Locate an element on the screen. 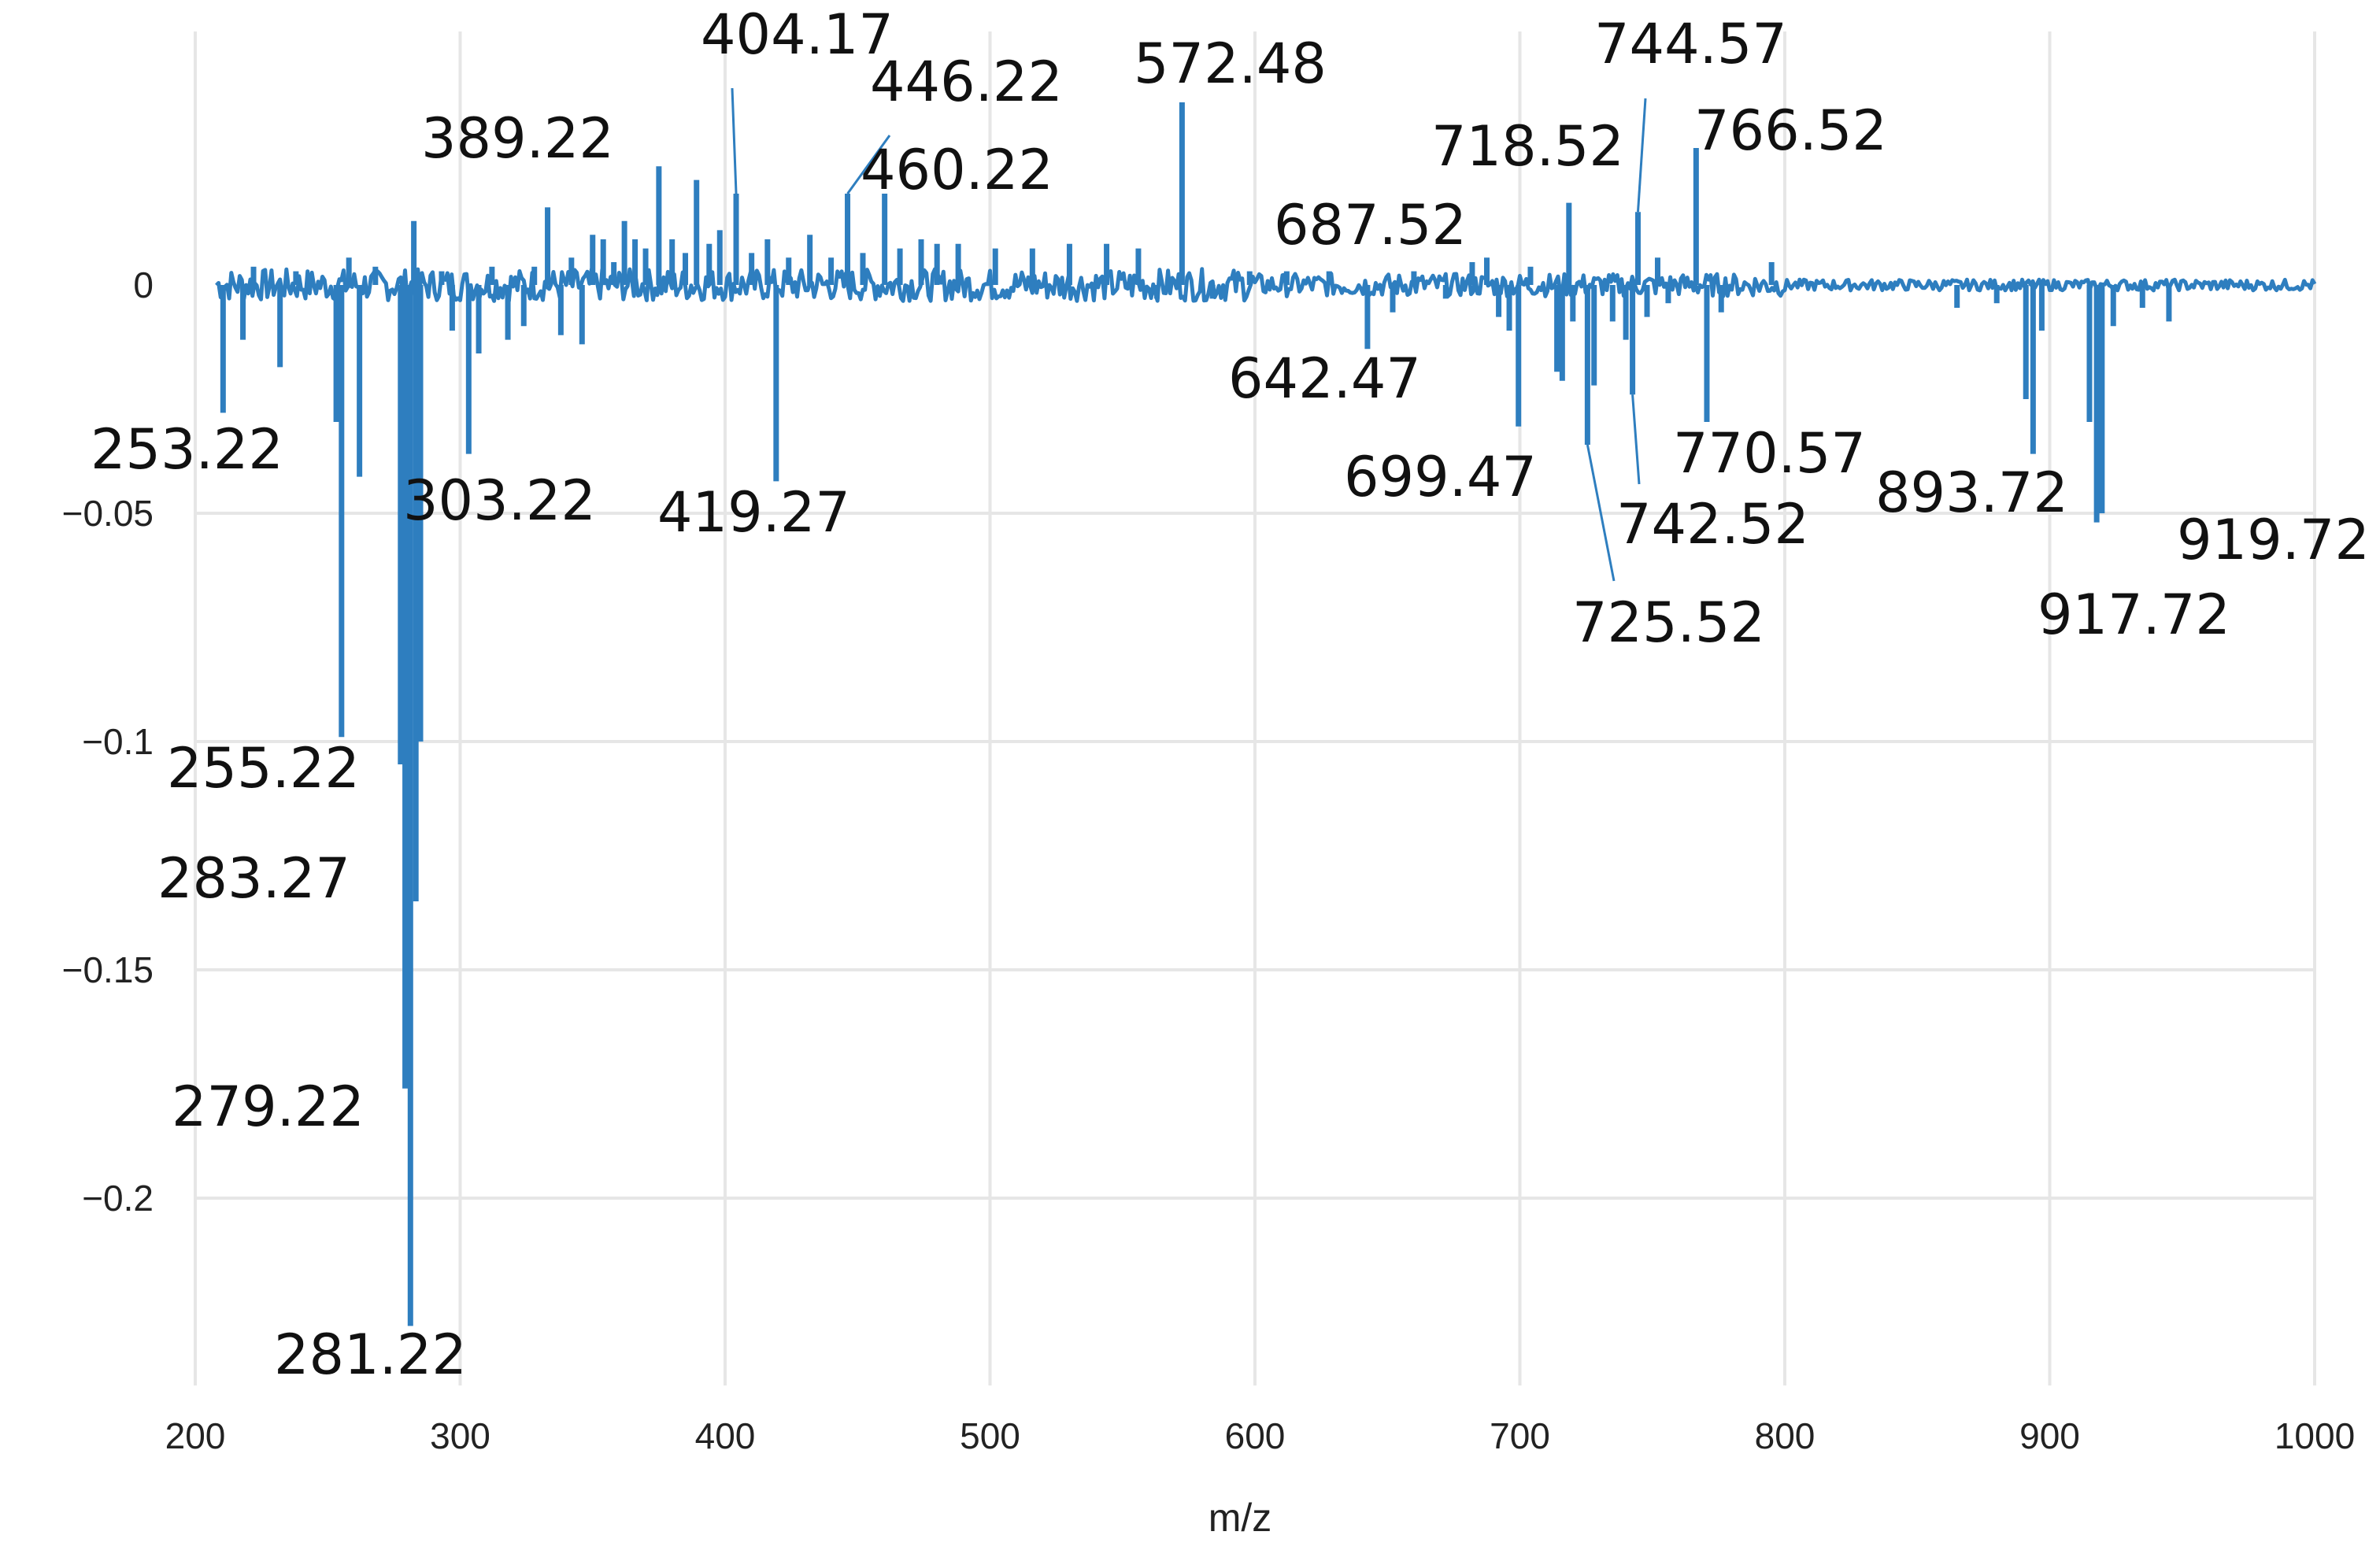 The height and width of the screenshot is (1550, 2380). annotation-leader-lines is located at coordinates (1189, 334).